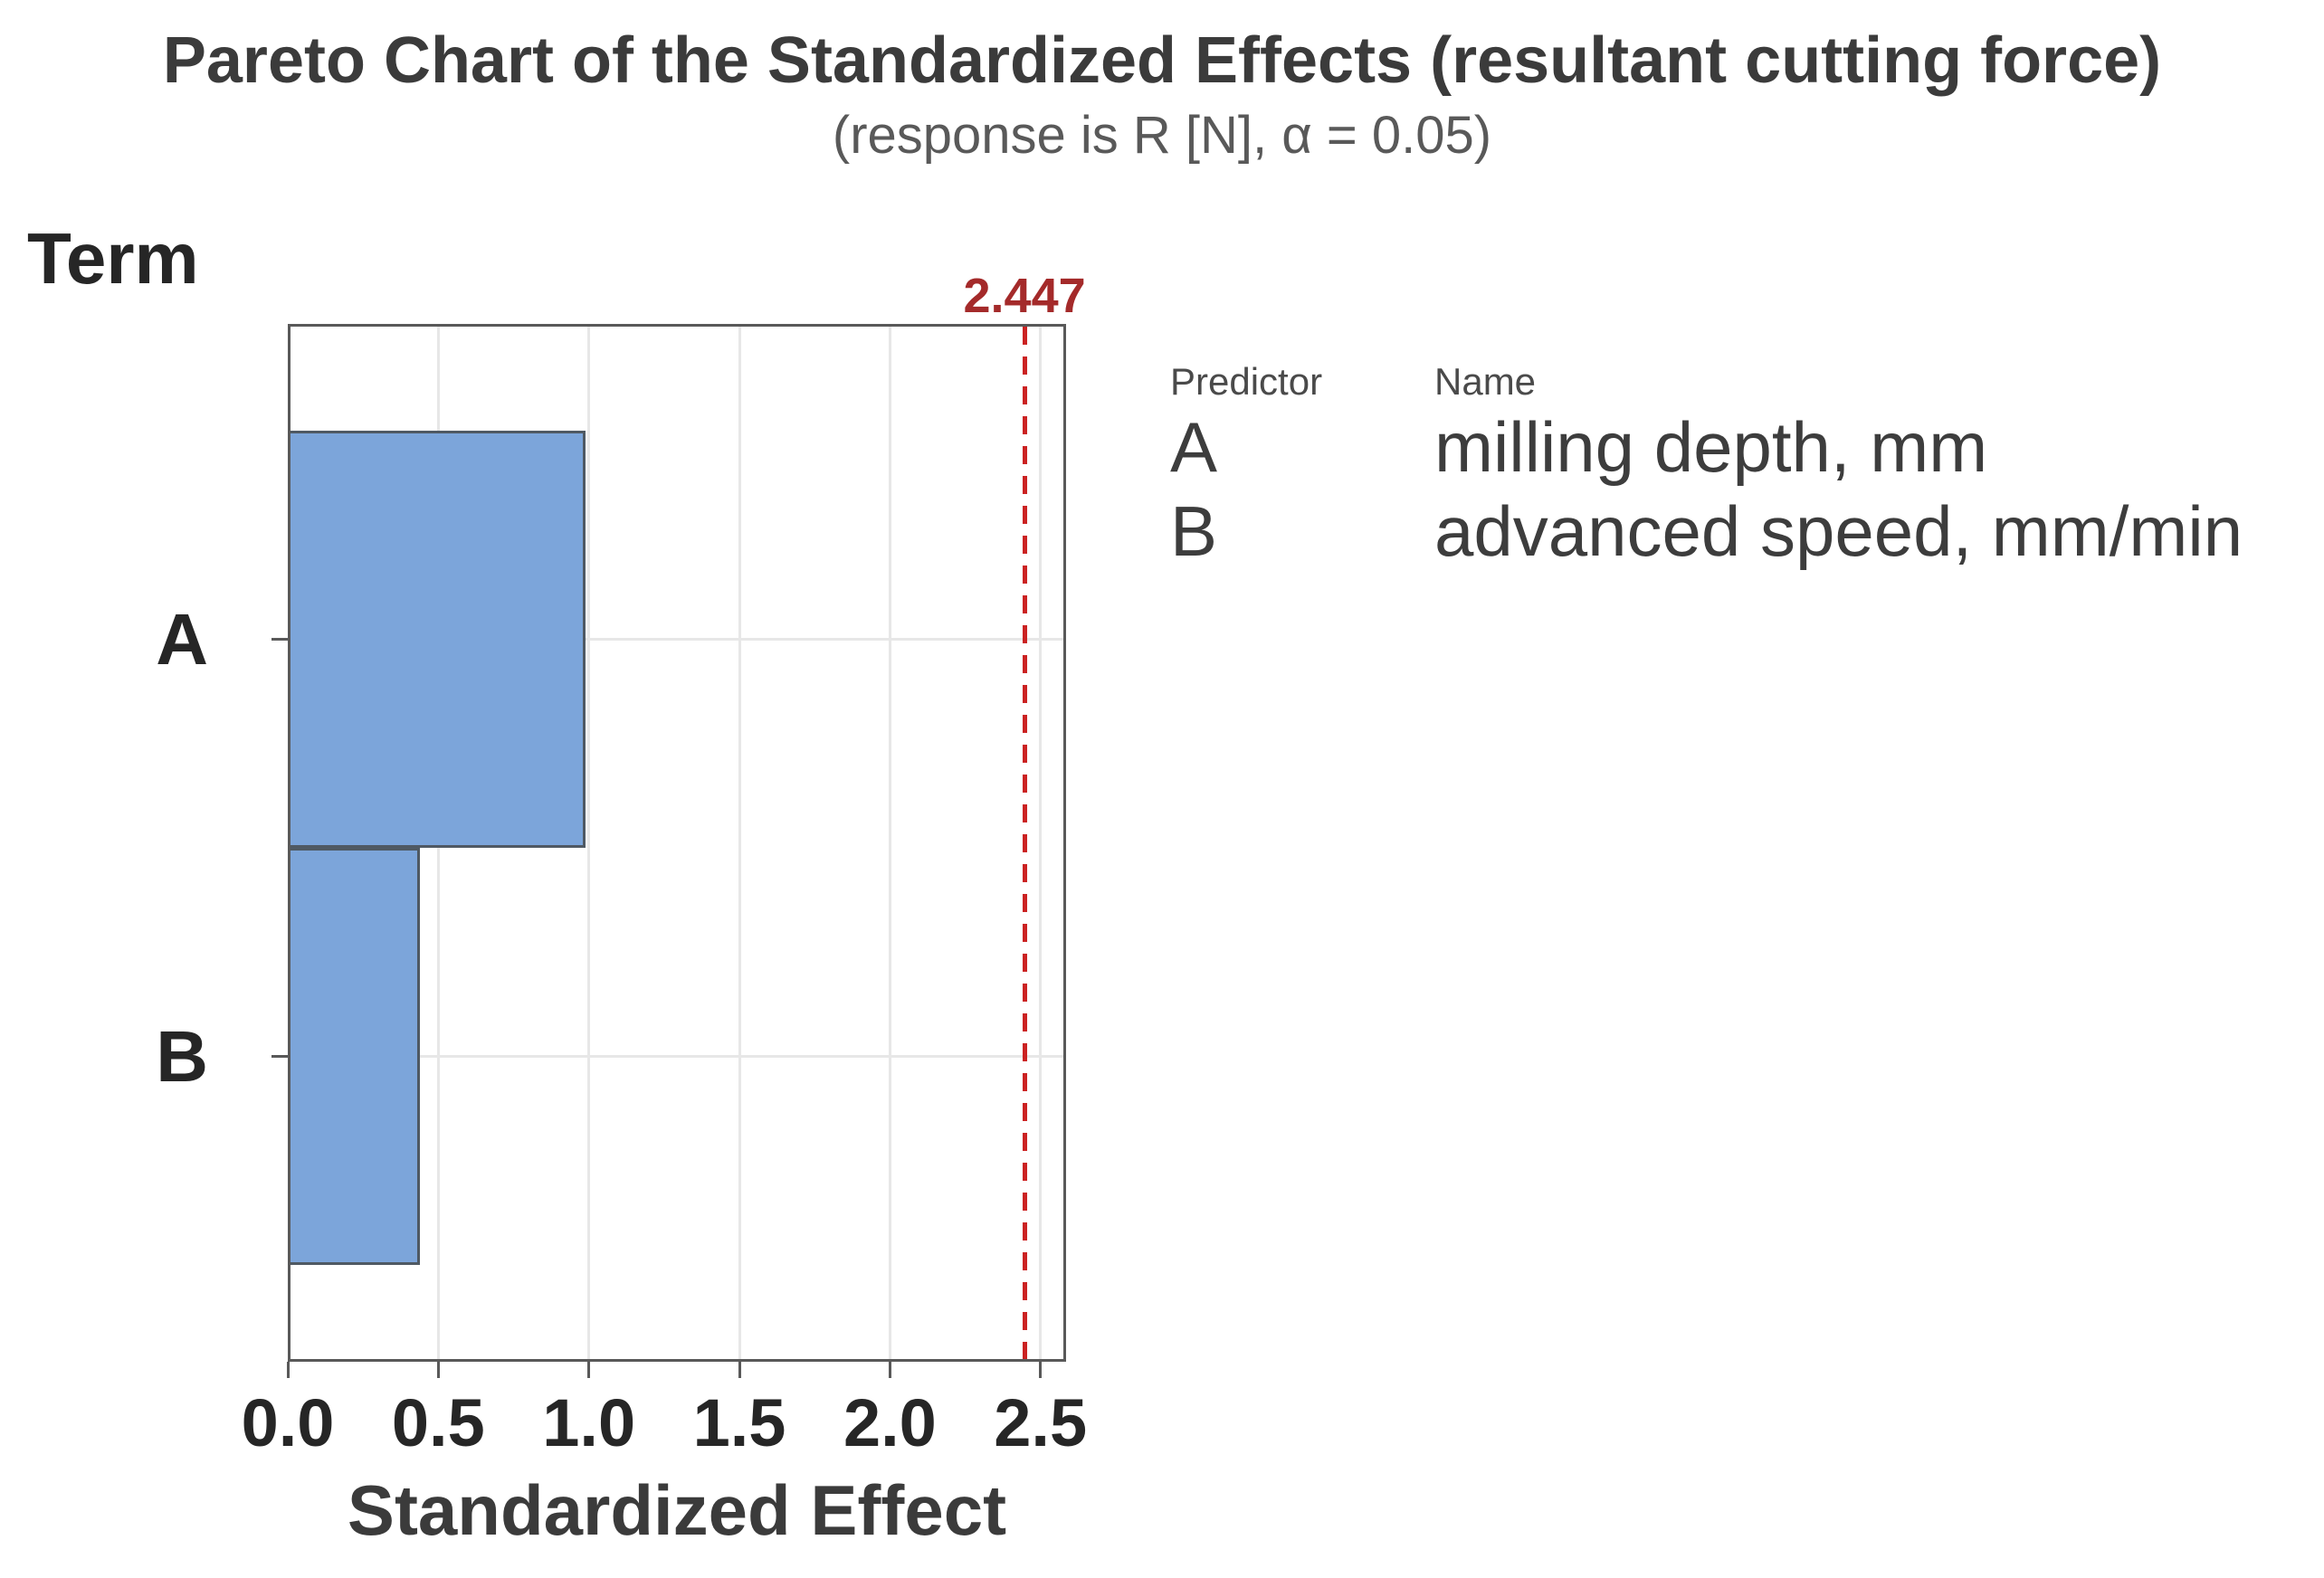 The image size is (2324, 1578). What do you see at coordinates (1024, 843) in the screenshot?
I see `reference-line` at bounding box center [1024, 843].